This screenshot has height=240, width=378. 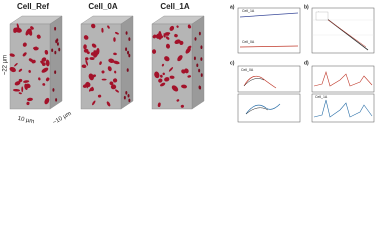 I want to click on panel-b: b), so click(x=339, y=29).